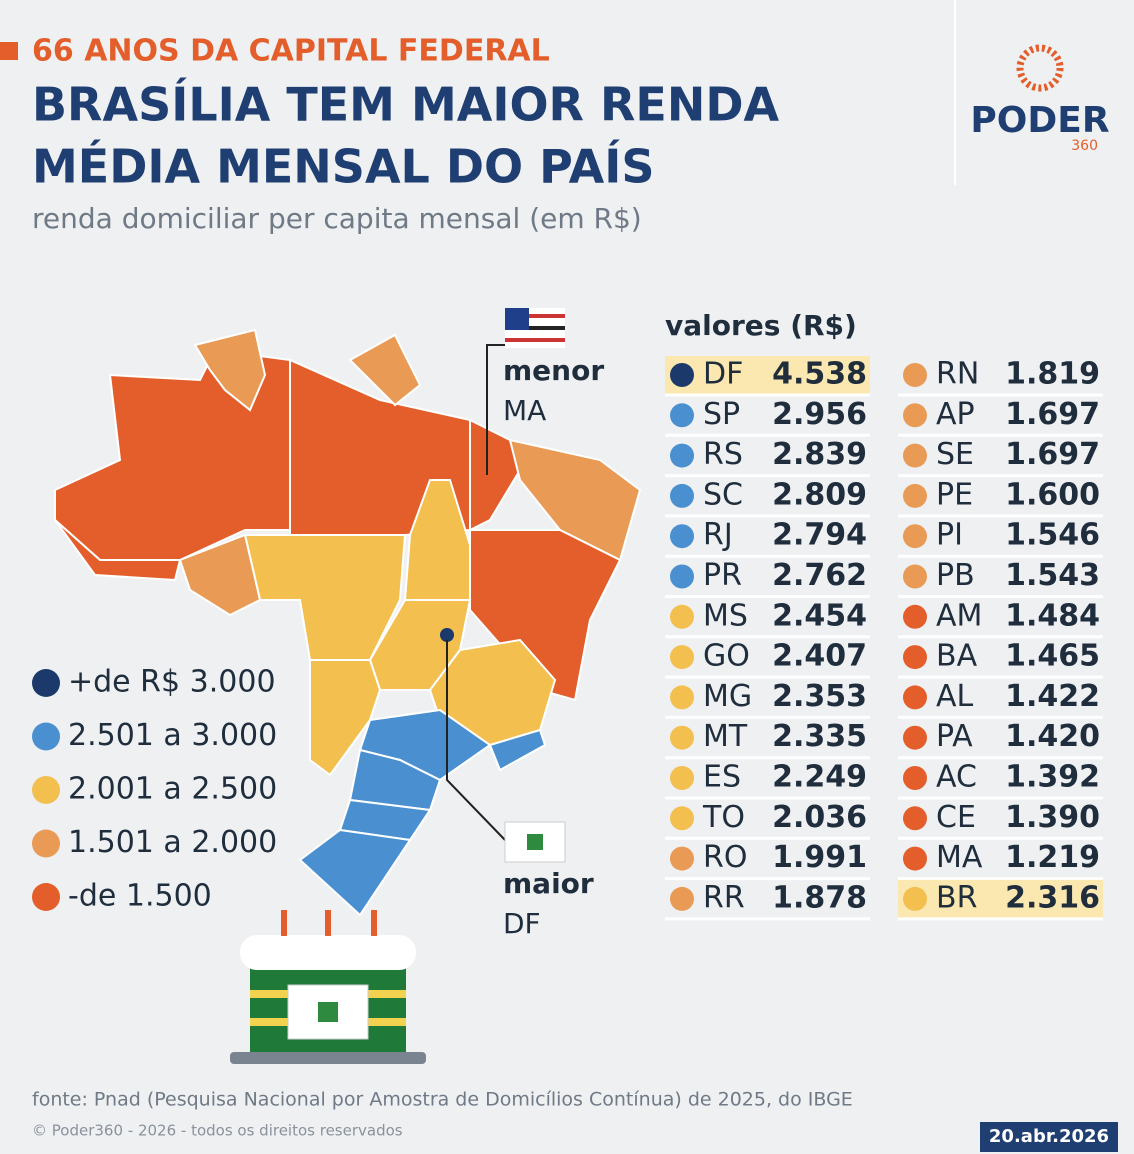  What do you see at coordinates (9, 51) in the screenshot?
I see `kicker-mark` at bounding box center [9, 51].